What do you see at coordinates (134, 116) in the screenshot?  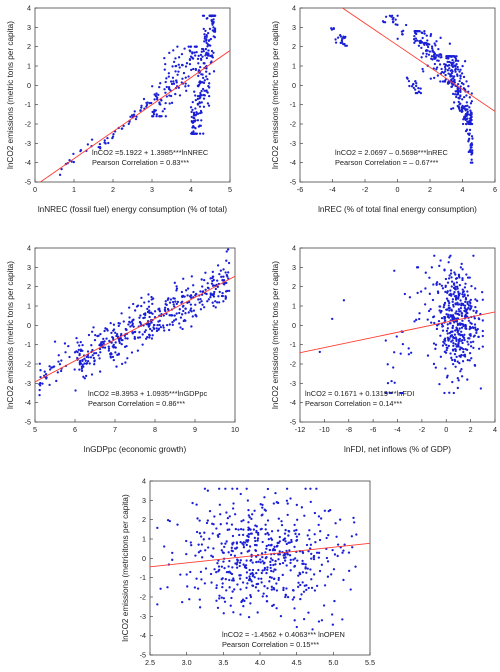 I see `regression-line` at bounding box center [134, 116].